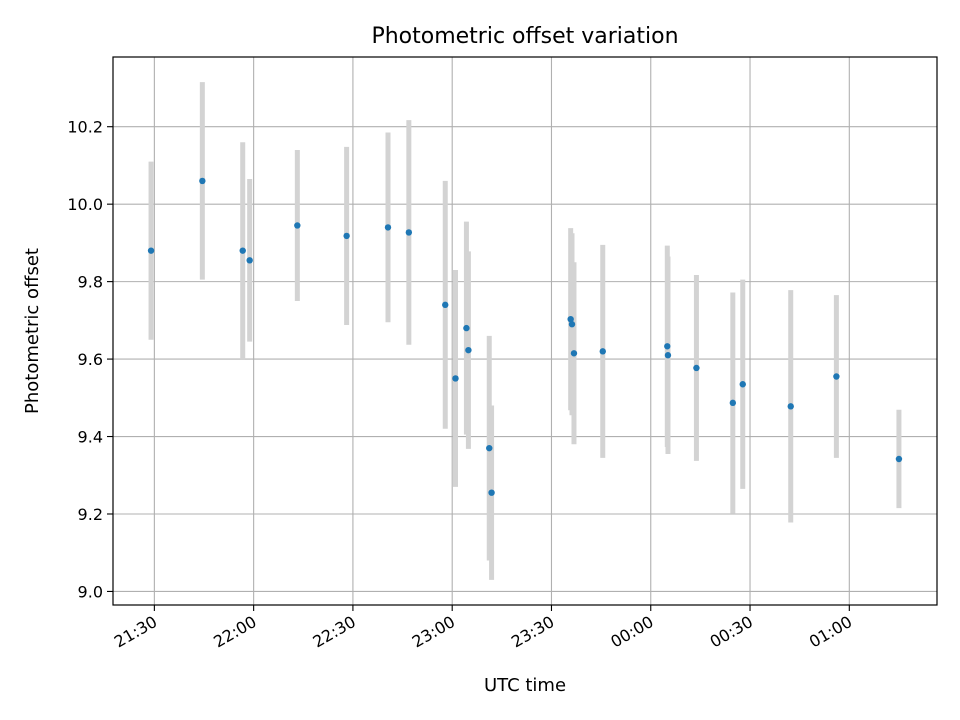  Describe the element at coordinates (524, 36) in the screenshot. I see `chart-title: Photometric offset variation` at that location.